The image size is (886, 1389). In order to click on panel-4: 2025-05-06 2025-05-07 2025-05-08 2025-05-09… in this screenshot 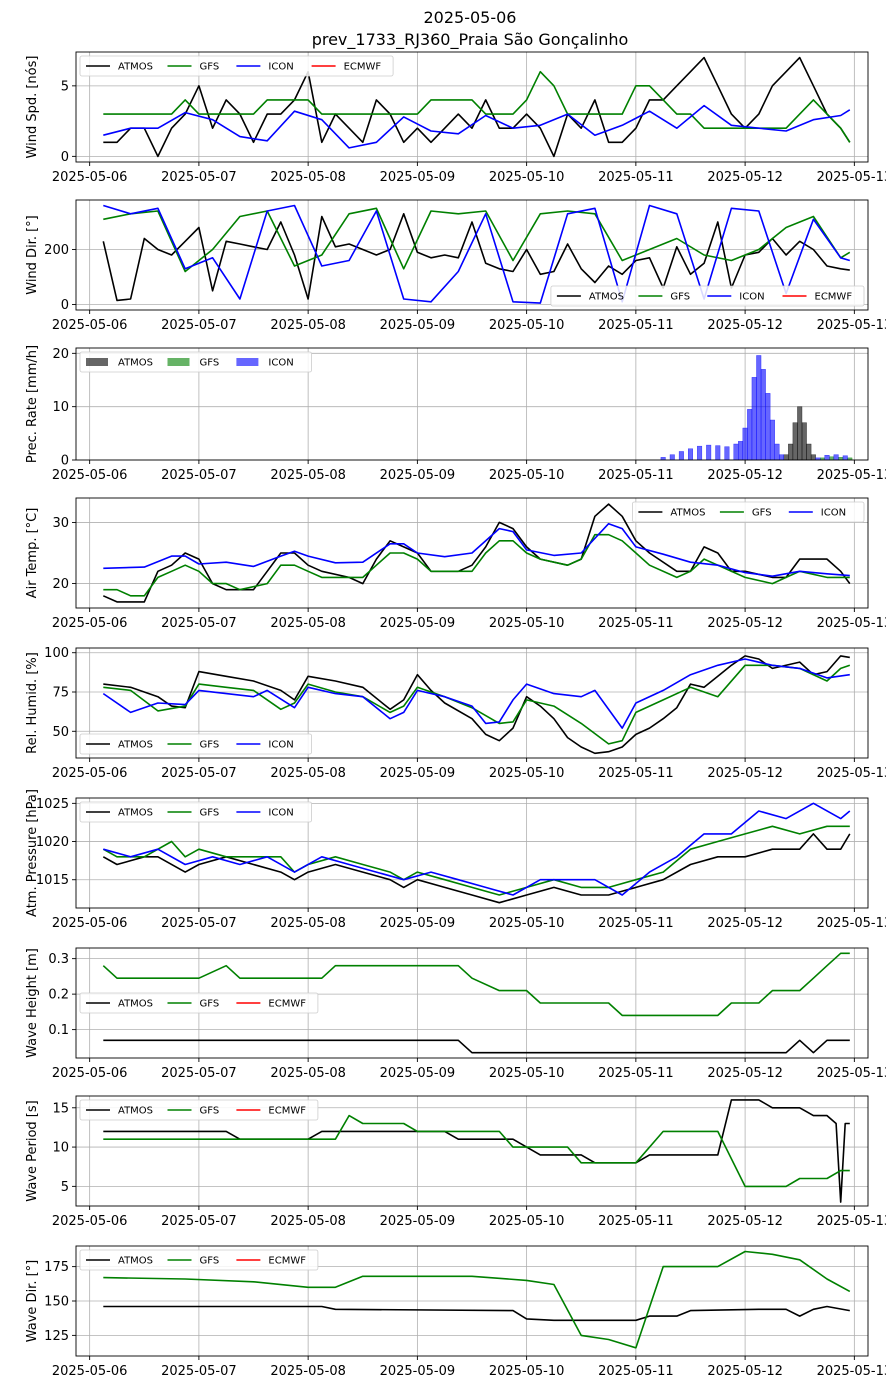, I will do `click(455, 564)`.